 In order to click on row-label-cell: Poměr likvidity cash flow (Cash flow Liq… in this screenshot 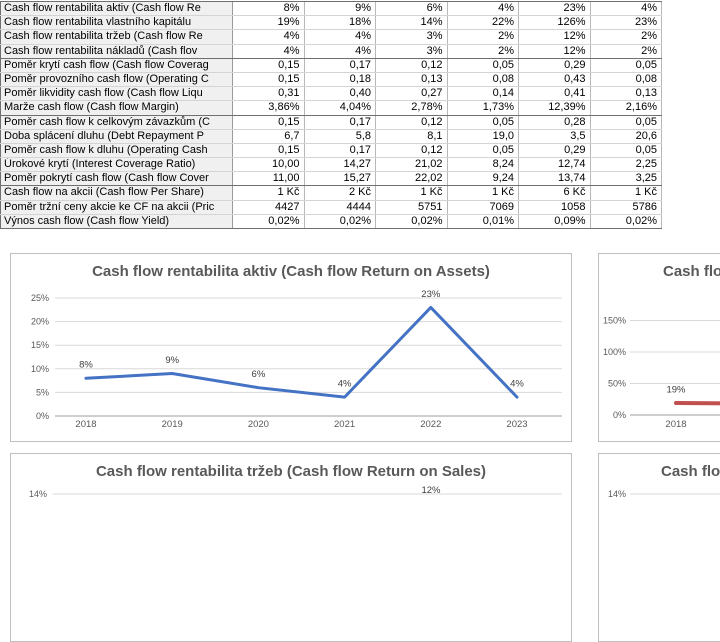, I will do `click(116, 94)`.